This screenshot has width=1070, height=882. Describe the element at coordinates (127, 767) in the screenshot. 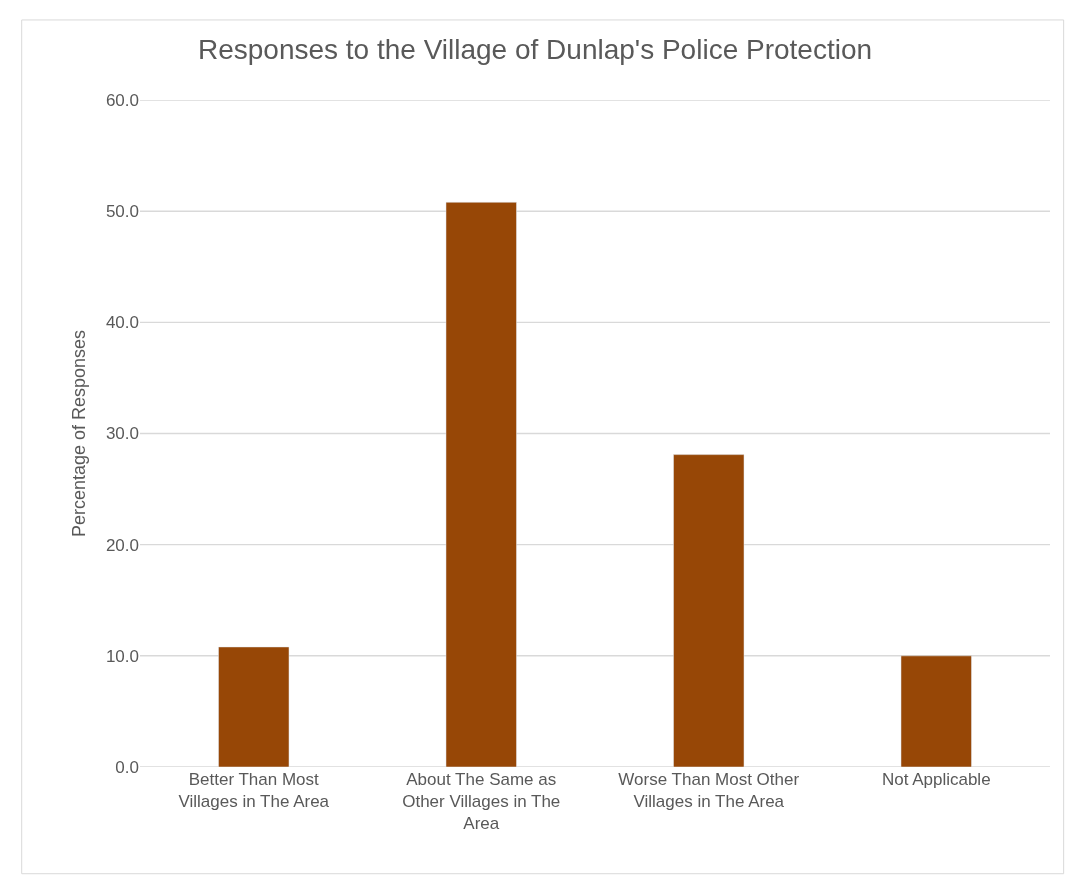

I see `y-tick-label: 0.0` at that location.